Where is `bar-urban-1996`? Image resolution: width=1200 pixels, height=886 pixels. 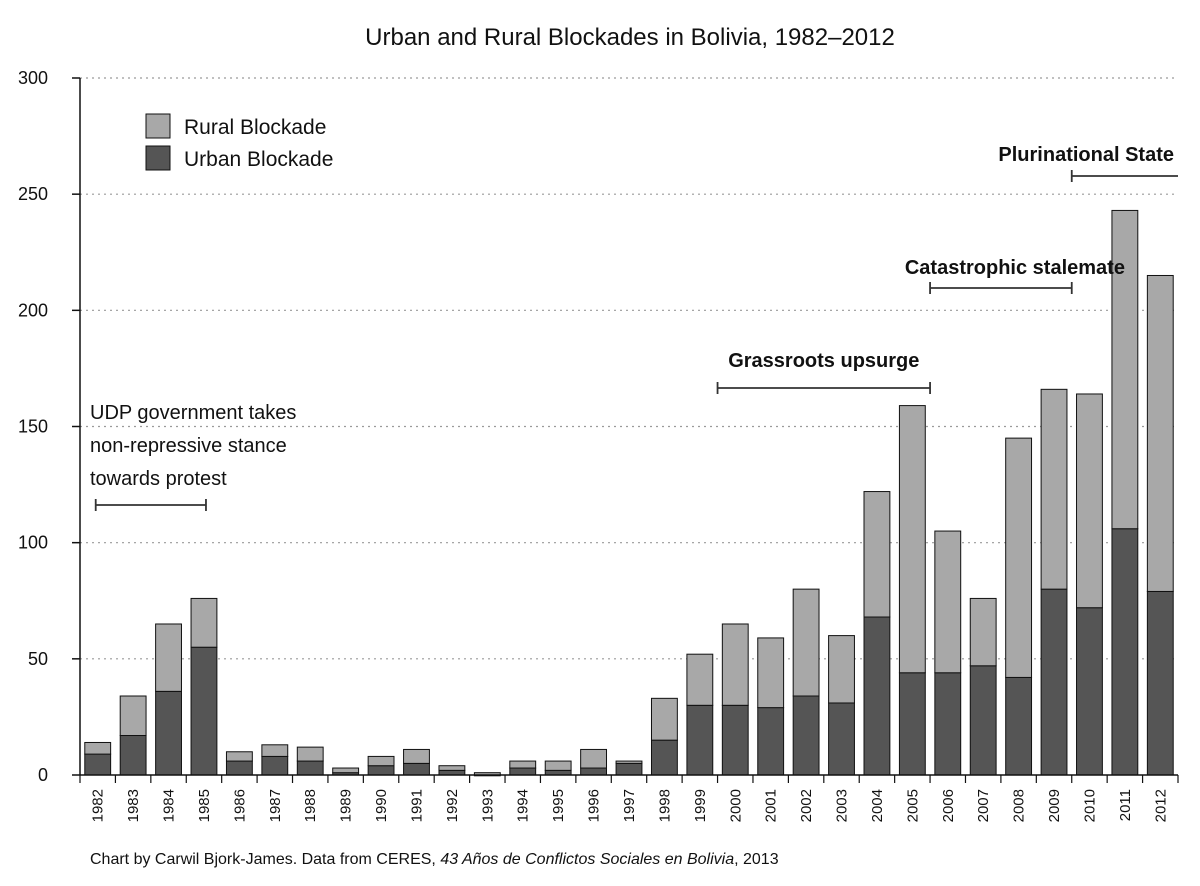 bar-urban-1996 is located at coordinates (594, 771).